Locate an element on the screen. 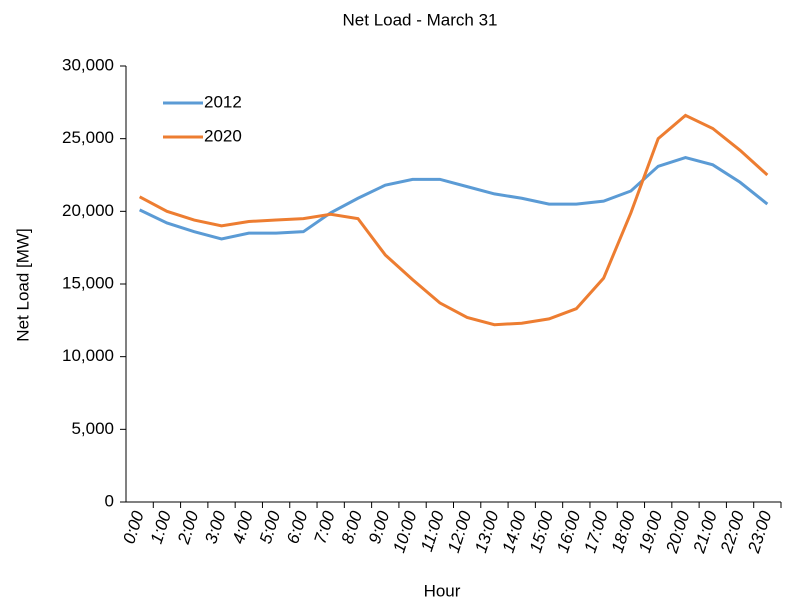  x-axis-label: Hour is located at coordinates (442, 590).